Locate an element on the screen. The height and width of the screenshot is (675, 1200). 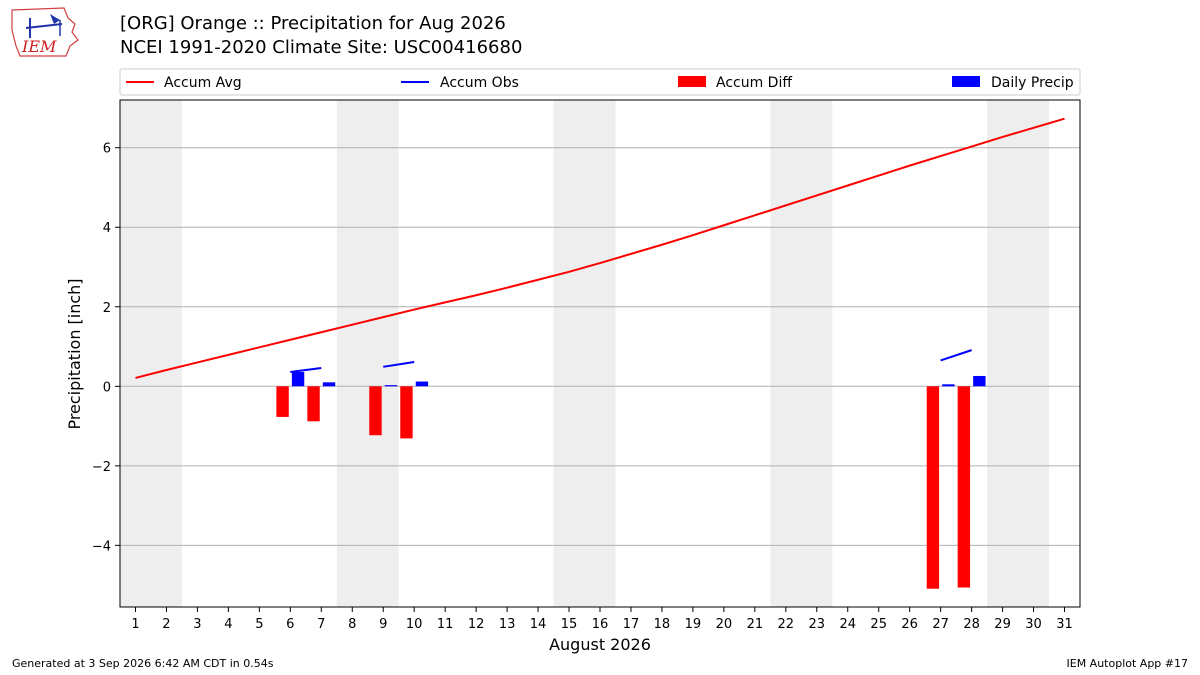
x-tick-label: 4 is located at coordinates (228, 624).